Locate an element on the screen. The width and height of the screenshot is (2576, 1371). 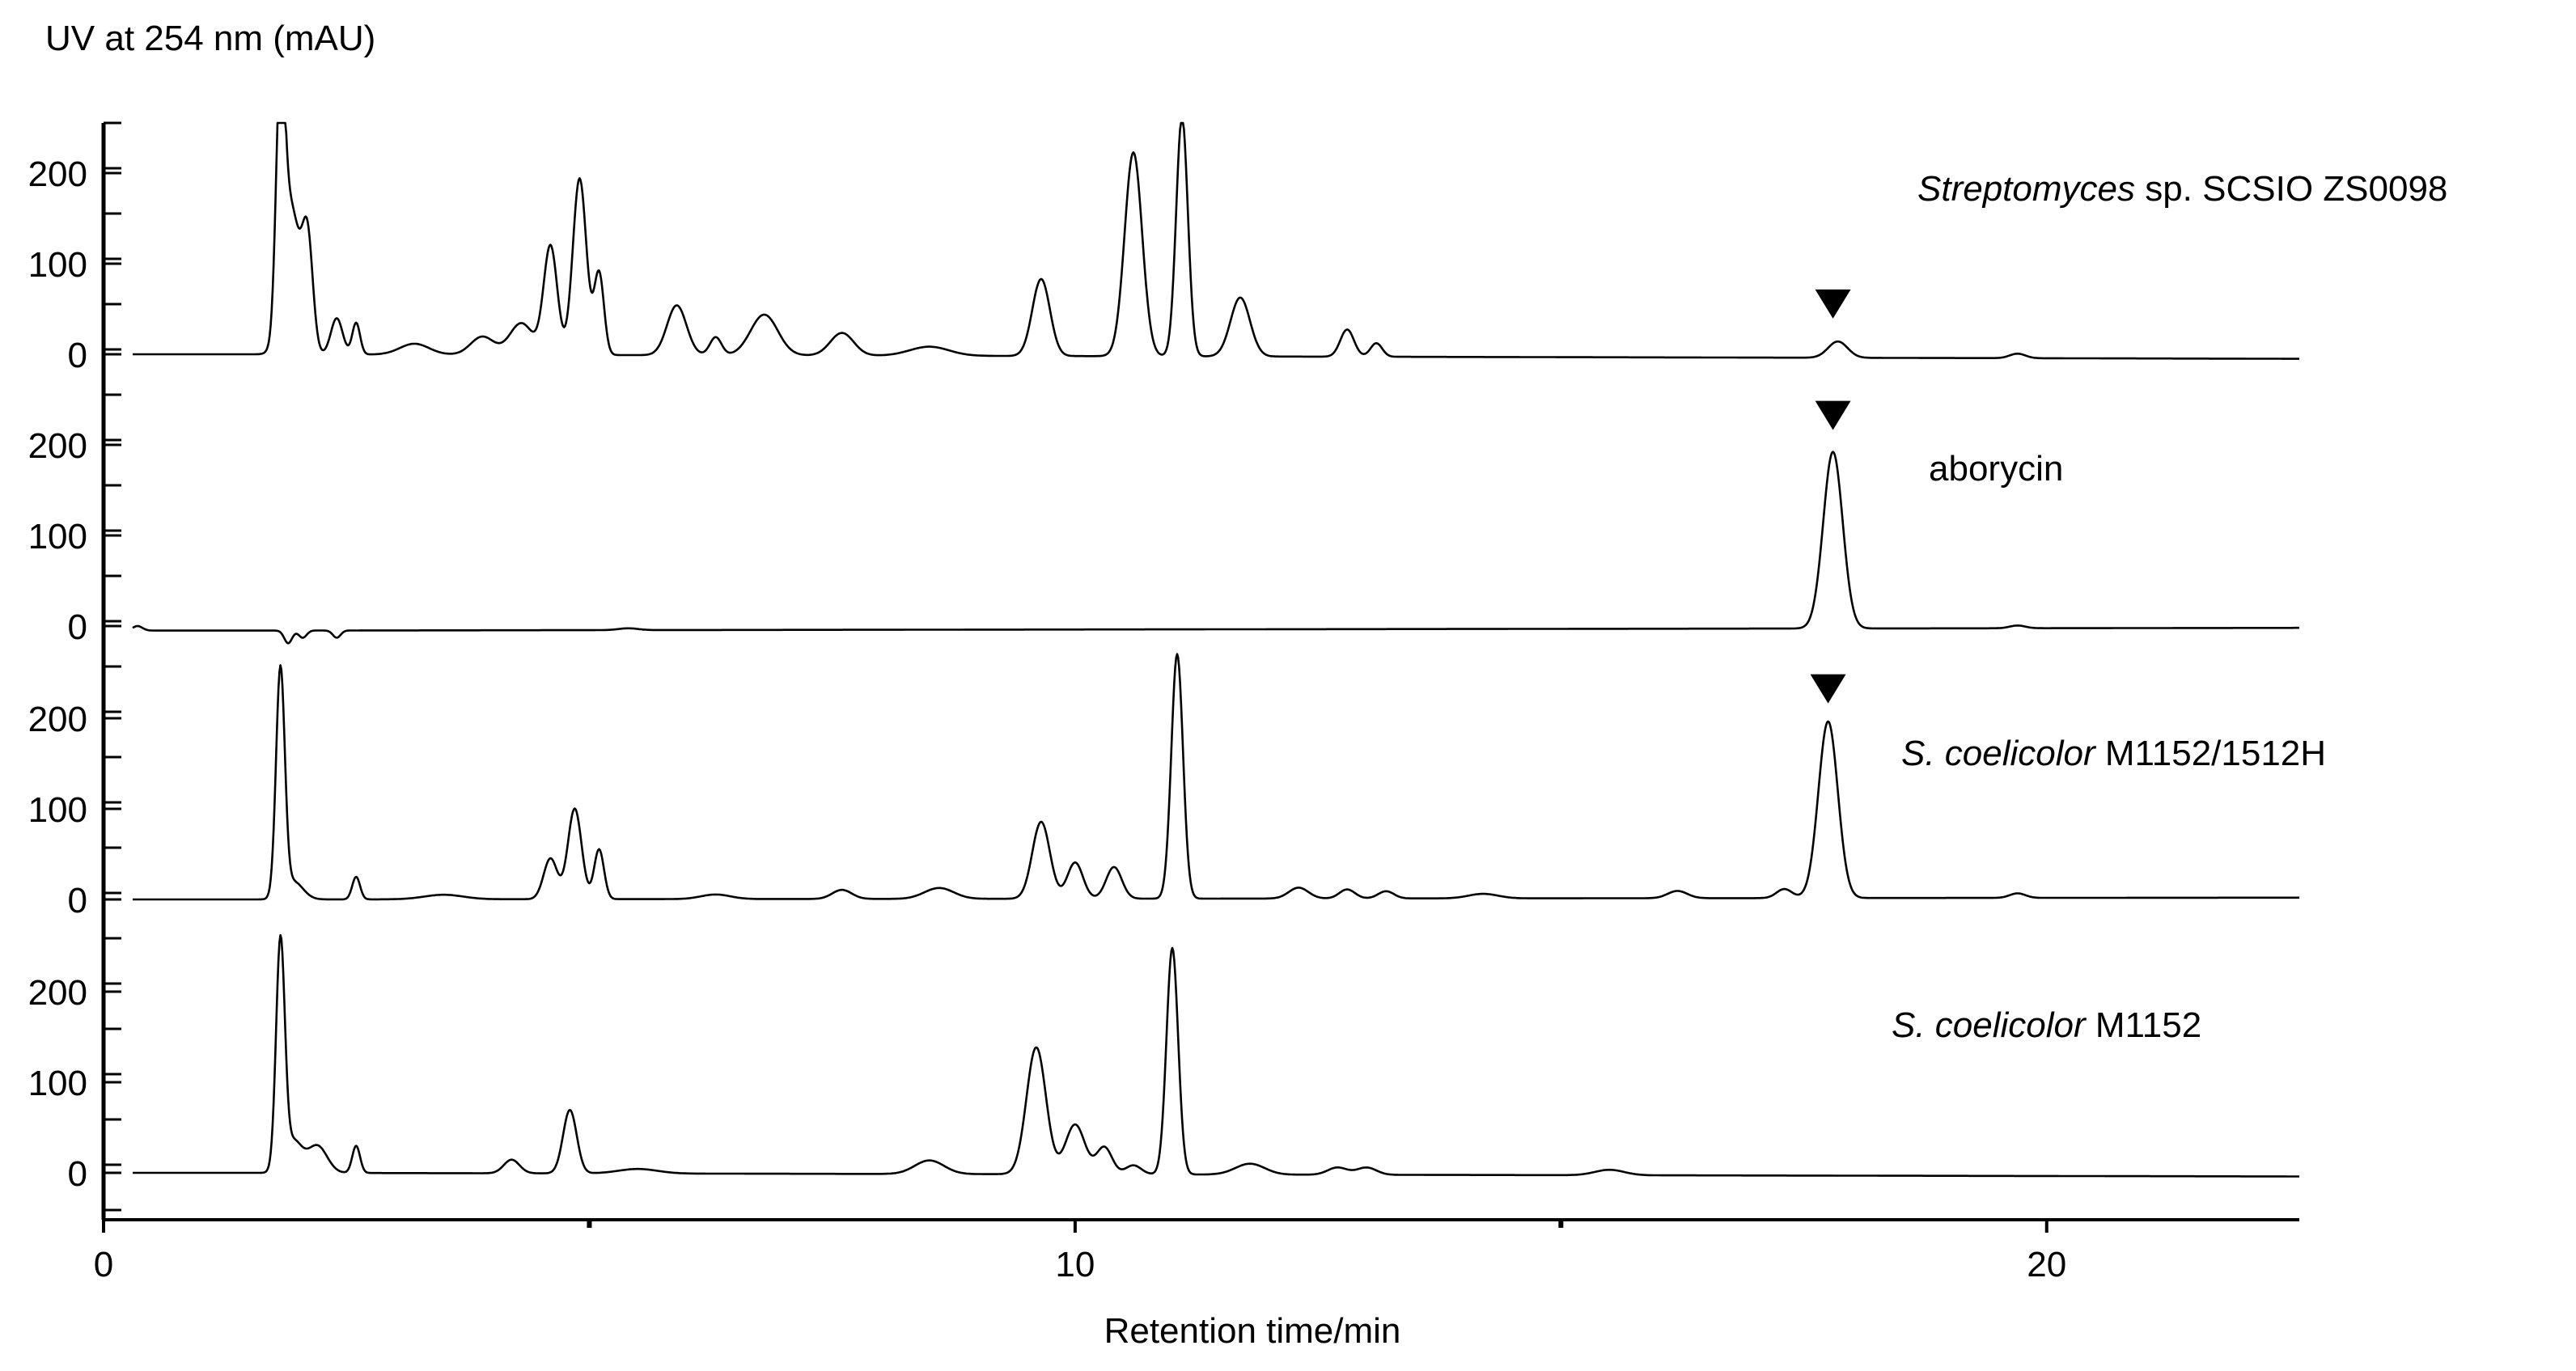
trace-label-text: aborycin is located at coordinates (1996, 469).